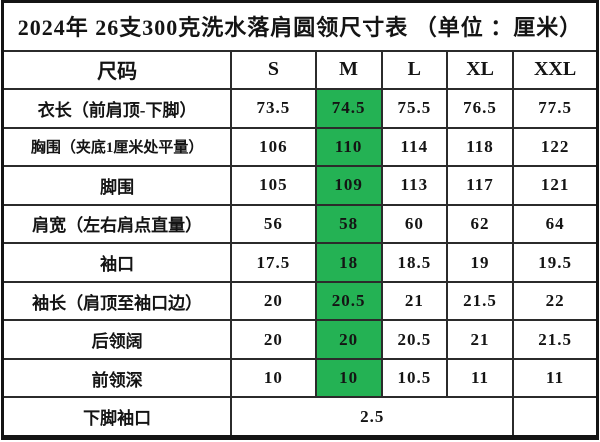  I want to click on page-title: 2024年 26支300克洗水落肩圆领尺寸表 （单位 ：厘米）, so click(300, 26).